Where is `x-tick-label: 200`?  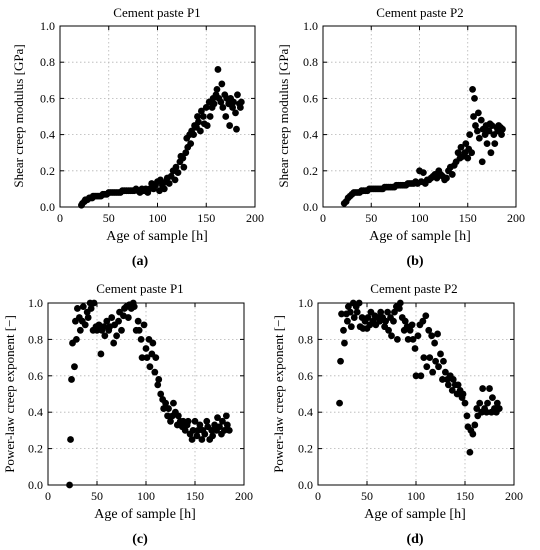 x-tick-label: 200 is located at coordinates (514, 496).